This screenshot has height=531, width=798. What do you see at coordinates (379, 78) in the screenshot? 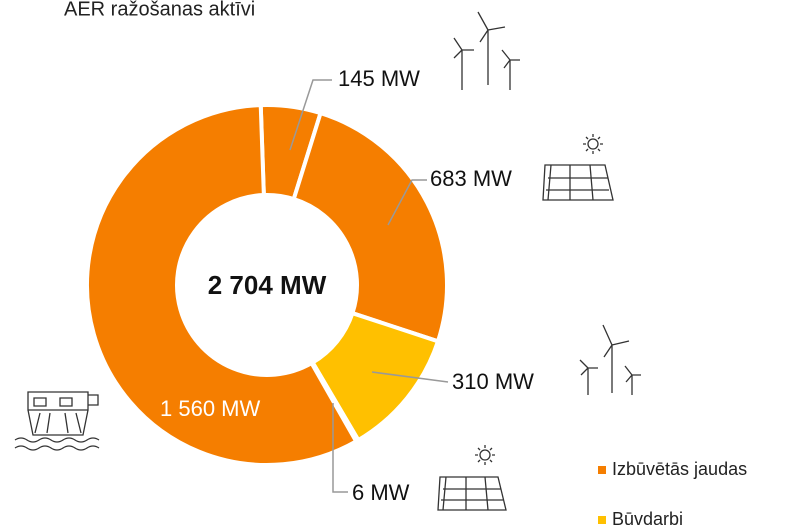
I see `value-label: 145 MW` at bounding box center [379, 78].